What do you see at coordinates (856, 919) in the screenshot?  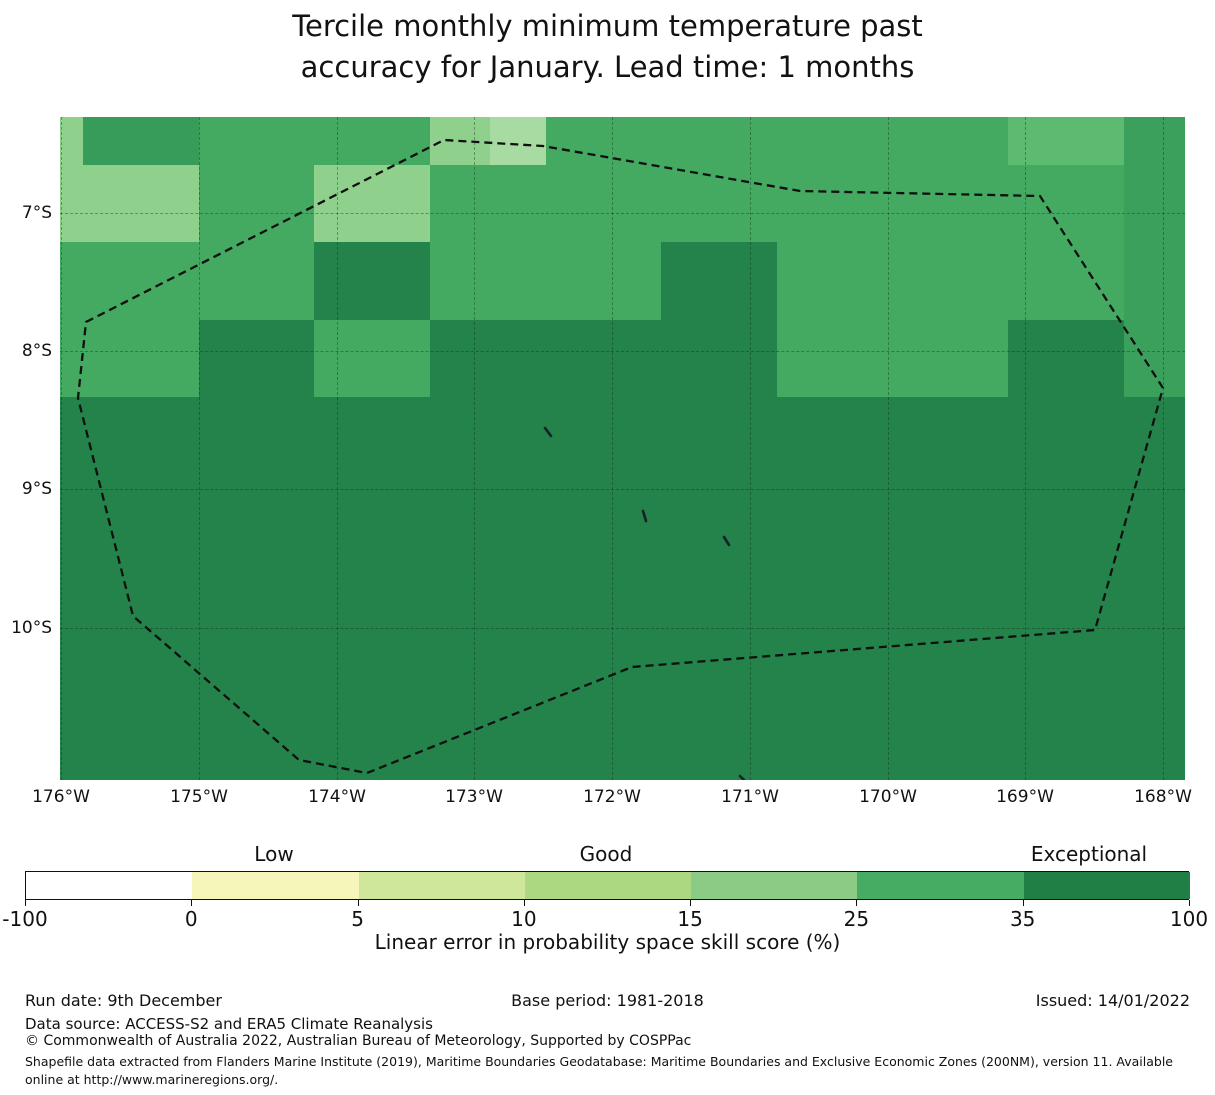 I see `colorbar-tick-label: 25` at bounding box center [856, 919].